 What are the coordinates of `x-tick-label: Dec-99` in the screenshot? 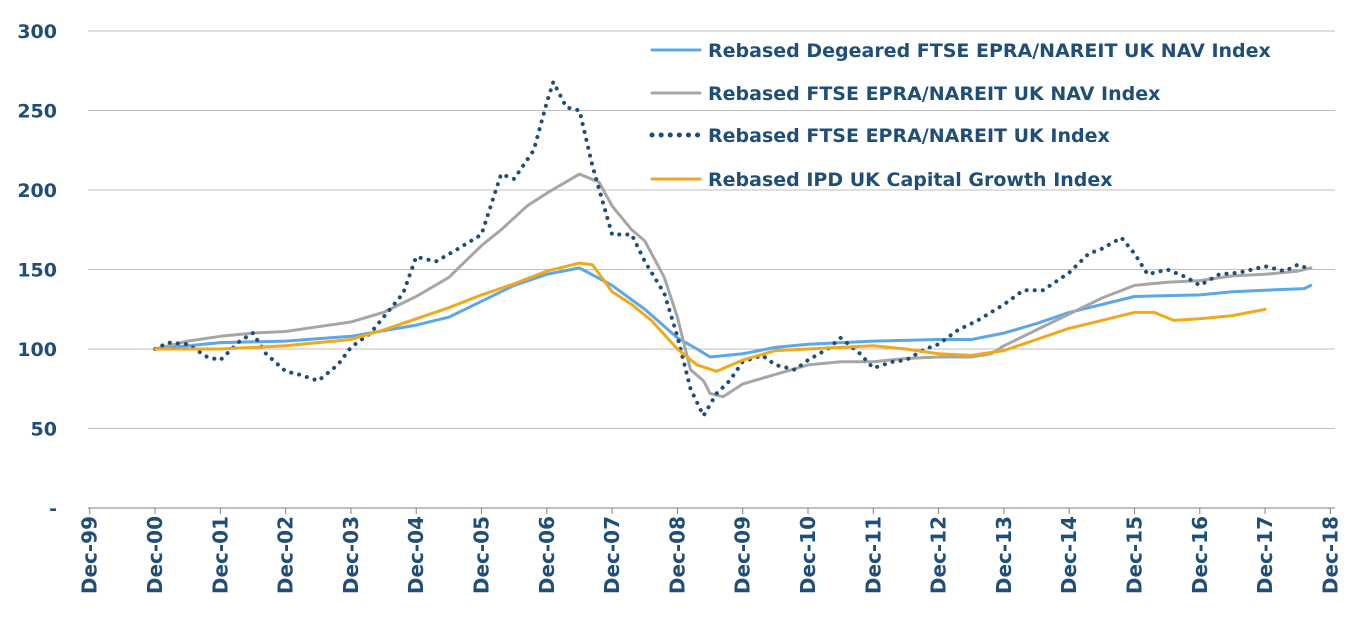 It's located at (90, 555).